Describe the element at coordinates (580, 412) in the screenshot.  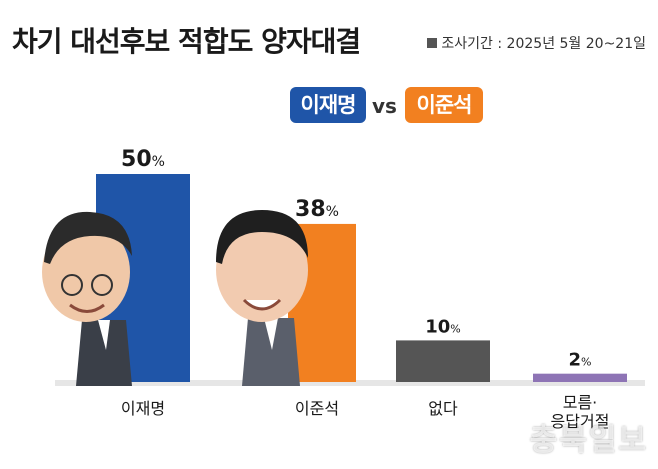
I see `category-label-4: 모름· 응답거절` at that location.